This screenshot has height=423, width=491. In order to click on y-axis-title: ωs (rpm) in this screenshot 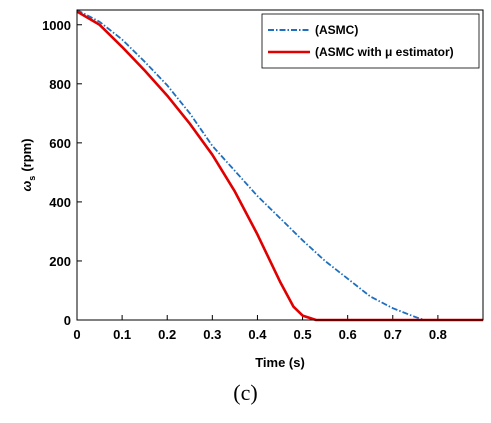, I will do `click(28, 164)`.